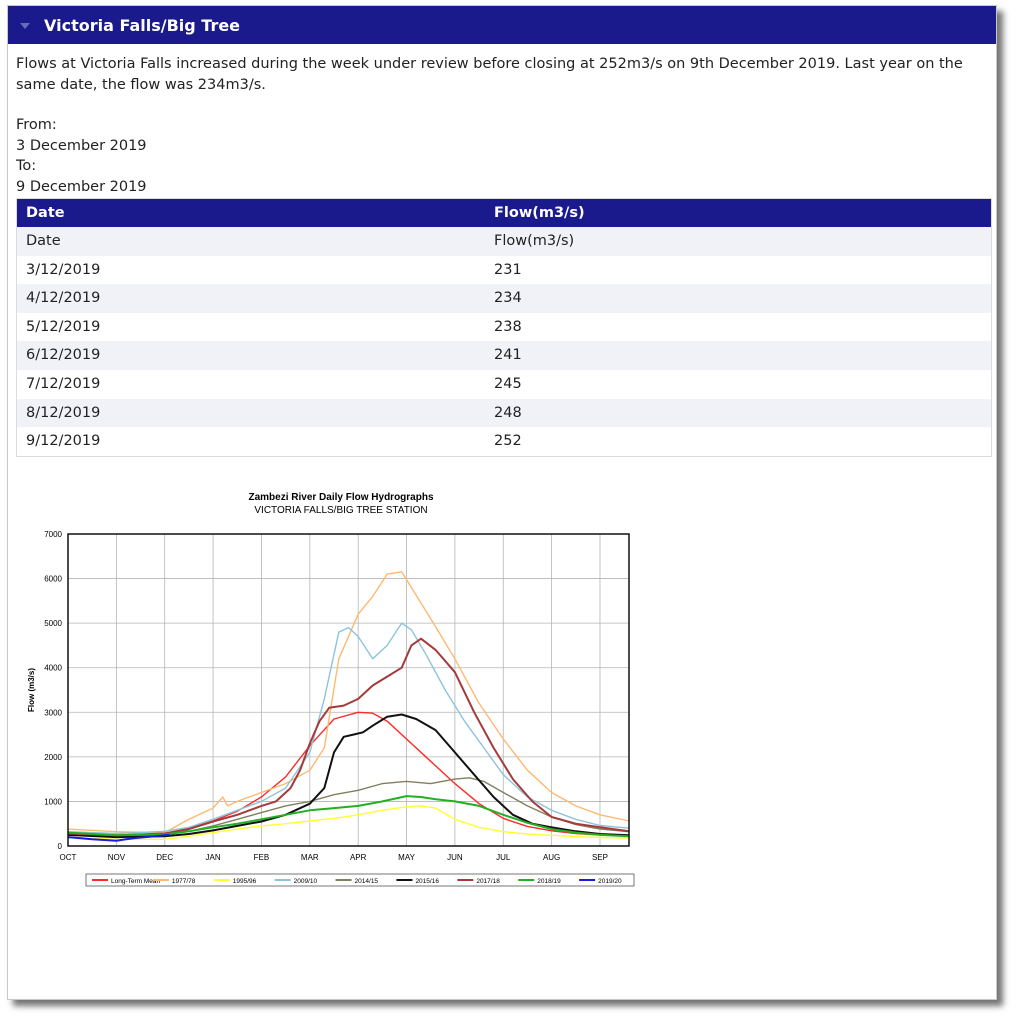  Describe the element at coordinates (738, 355) in the screenshot. I see `cell-flow: 241` at that location.